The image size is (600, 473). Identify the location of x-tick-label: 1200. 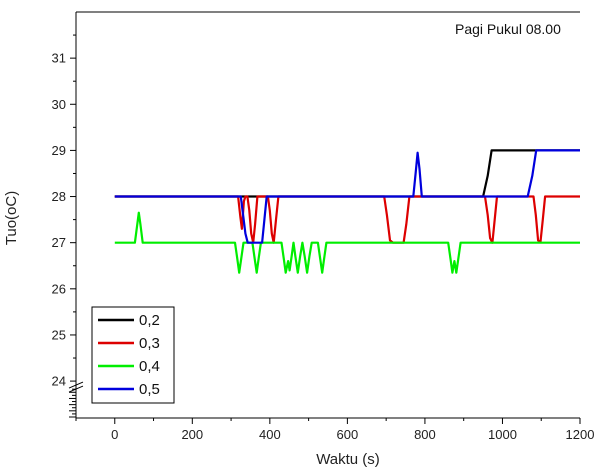
(580, 434).